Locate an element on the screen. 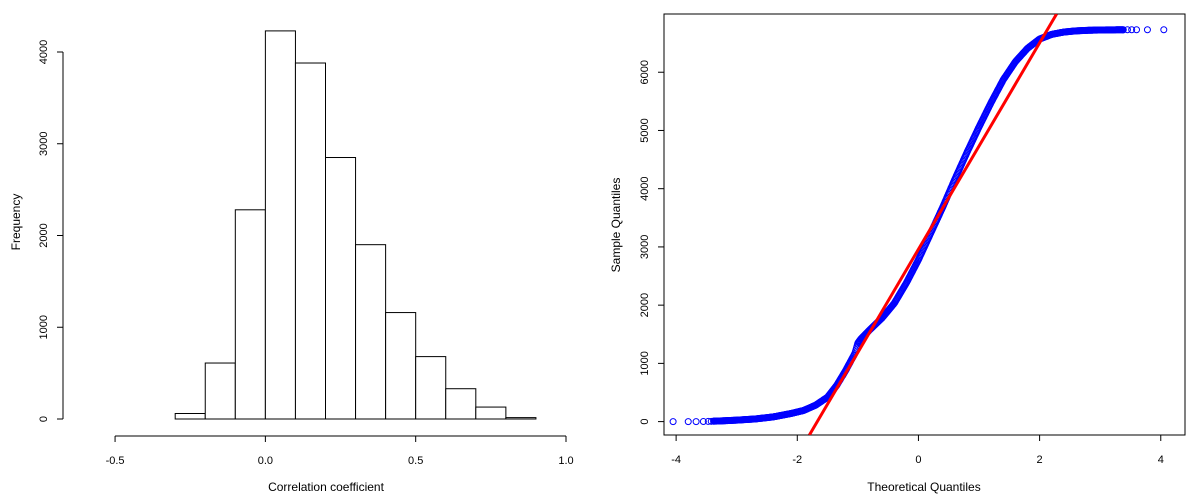  qq-x-axis-title: Theoretical Quantiles is located at coordinates (923, 487).